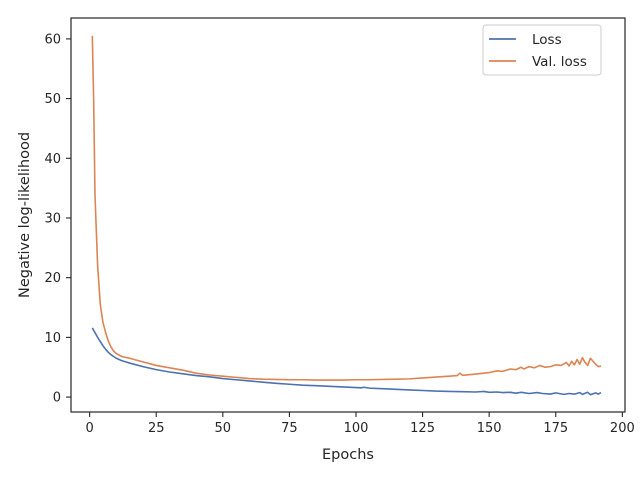 This screenshot has width=640, height=480. I want to click on x-tick-label: 0, so click(90, 428).